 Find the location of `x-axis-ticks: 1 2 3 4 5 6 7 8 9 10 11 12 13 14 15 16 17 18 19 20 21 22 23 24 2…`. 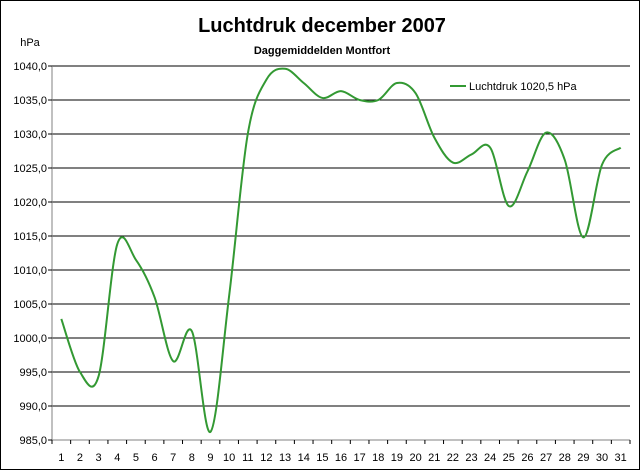

x-axis-ticks: 1 2 3 4 5 6 7 8 9 10 11 12 13 14 15 16 17 18 19 20 21 22 23 24 2… is located at coordinates (341, 452).